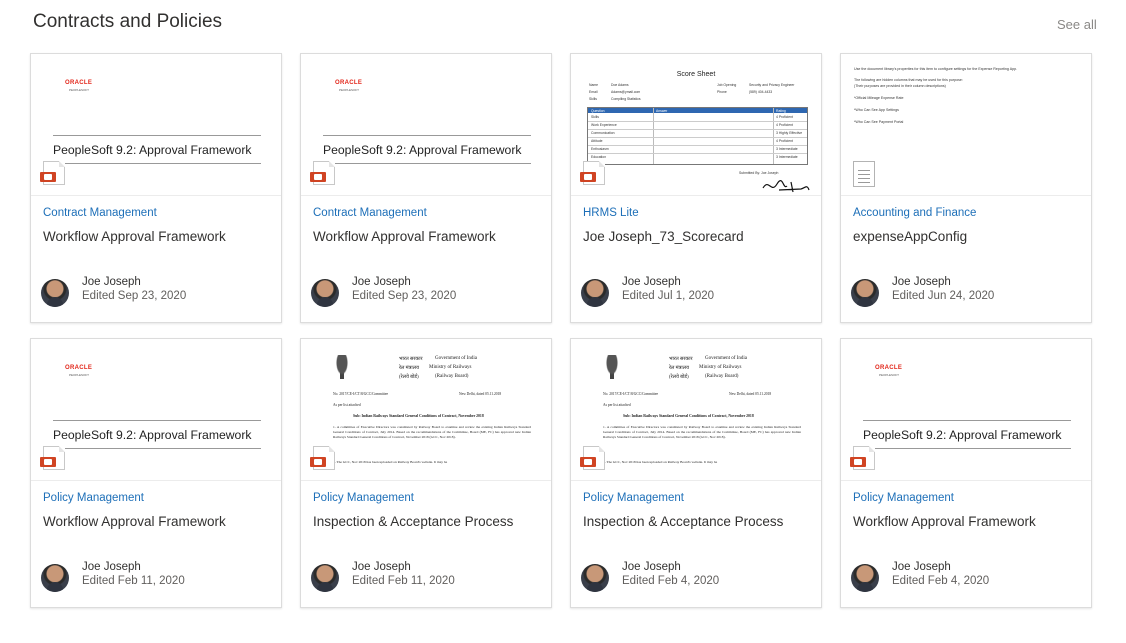 The height and width of the screenshot is (643, 1126). What do you see at coordinates (1077, 24) in the screenshot?
I see `see-all-link: See all` at bounding box center [1077, 24].